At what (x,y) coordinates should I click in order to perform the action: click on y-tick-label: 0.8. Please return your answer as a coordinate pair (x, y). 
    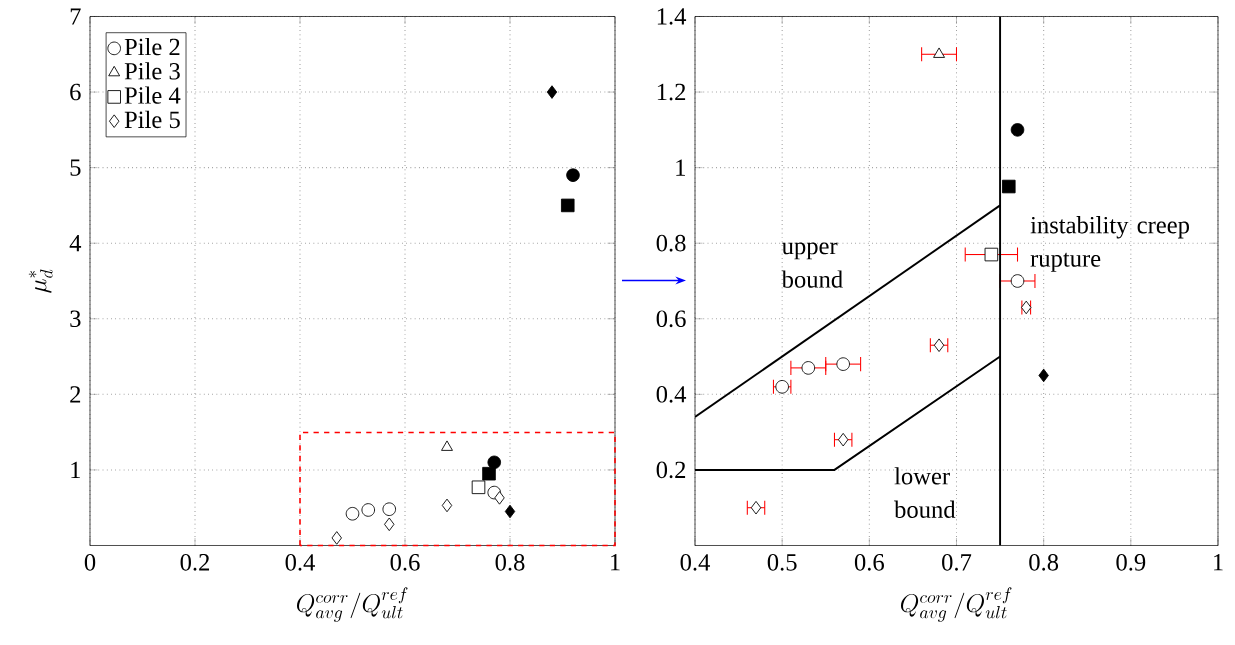
    Looking at the image, I should click on (671, 243).